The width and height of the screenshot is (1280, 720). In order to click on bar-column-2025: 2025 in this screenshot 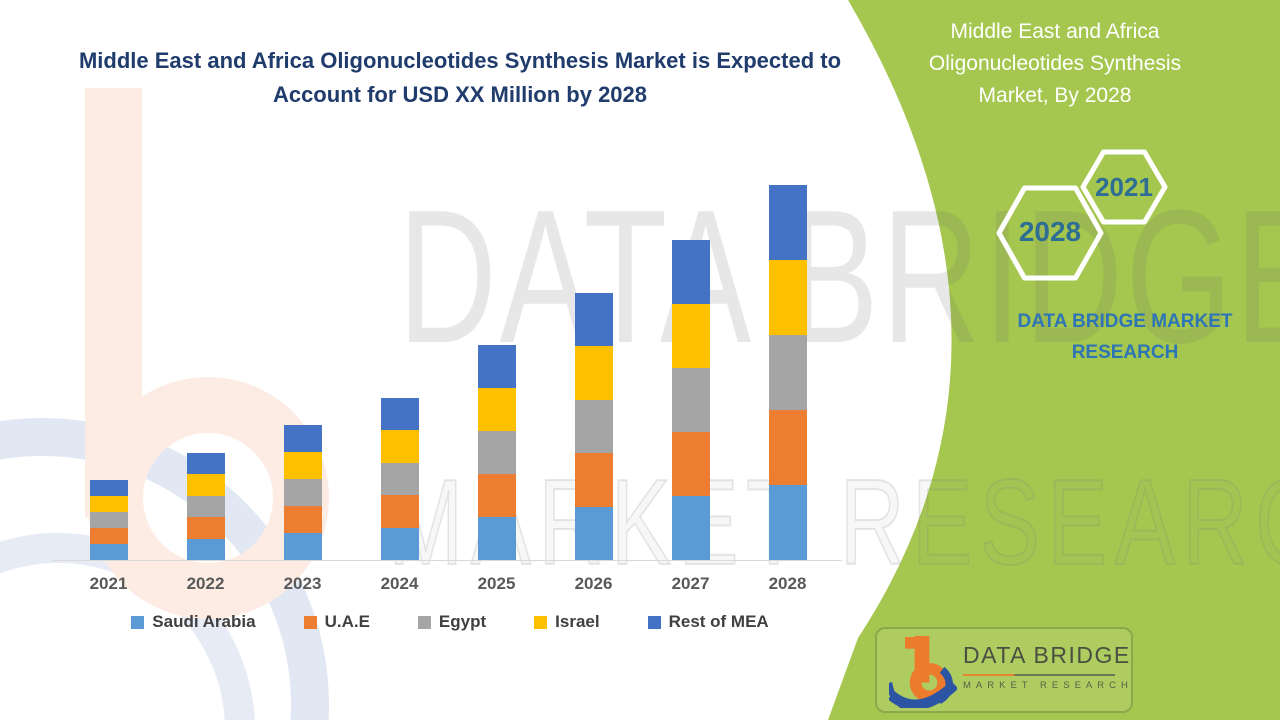, I will do `click(496, 386)`.